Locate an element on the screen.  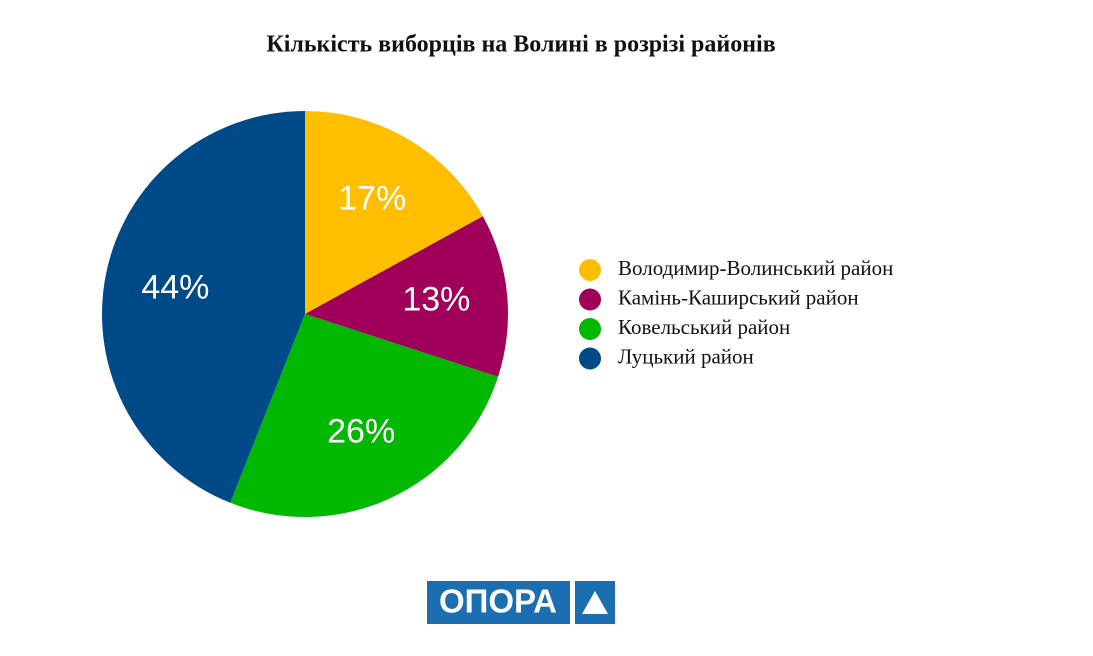
legend-label: Володимир-Волинський район is located at coordinates (755, 268).